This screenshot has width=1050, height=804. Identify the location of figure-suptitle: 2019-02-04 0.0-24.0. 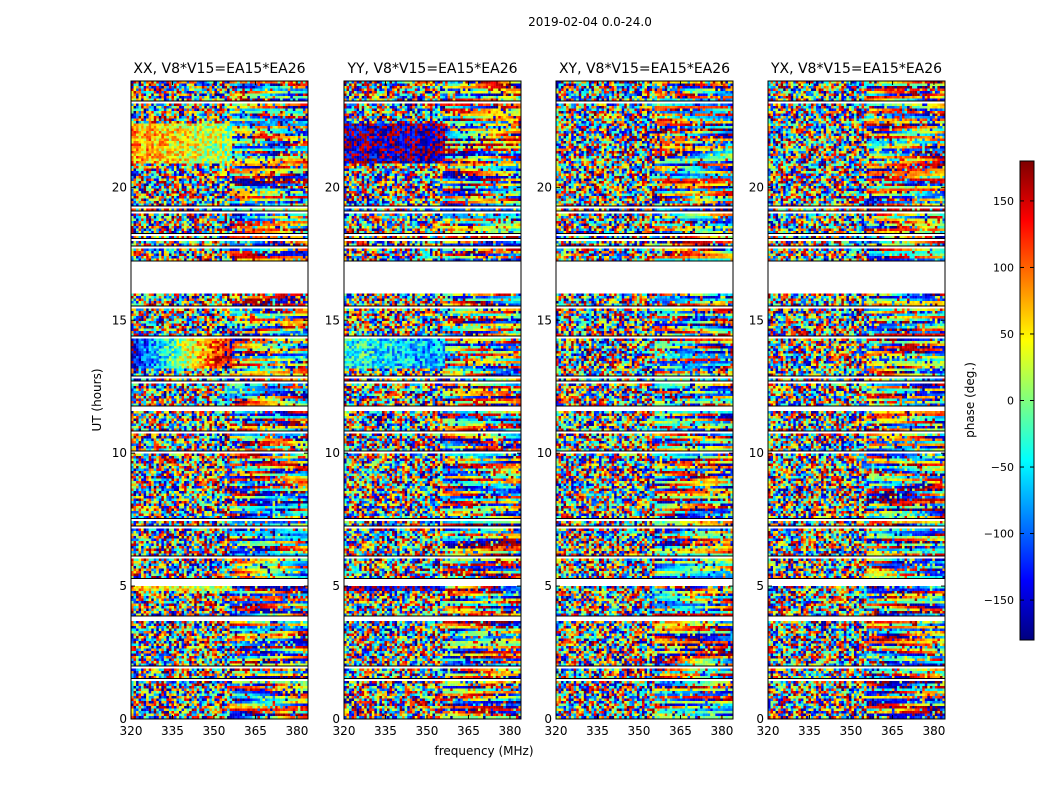
(590, 22).